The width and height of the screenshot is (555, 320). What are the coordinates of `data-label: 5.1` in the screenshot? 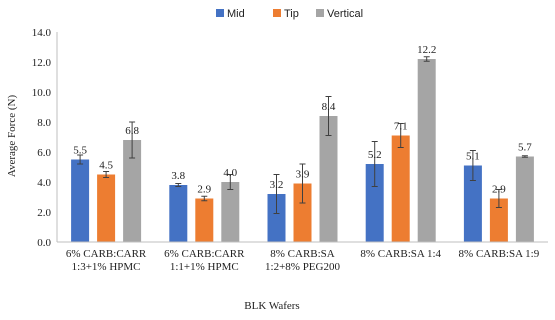 It's located at (473, 157).